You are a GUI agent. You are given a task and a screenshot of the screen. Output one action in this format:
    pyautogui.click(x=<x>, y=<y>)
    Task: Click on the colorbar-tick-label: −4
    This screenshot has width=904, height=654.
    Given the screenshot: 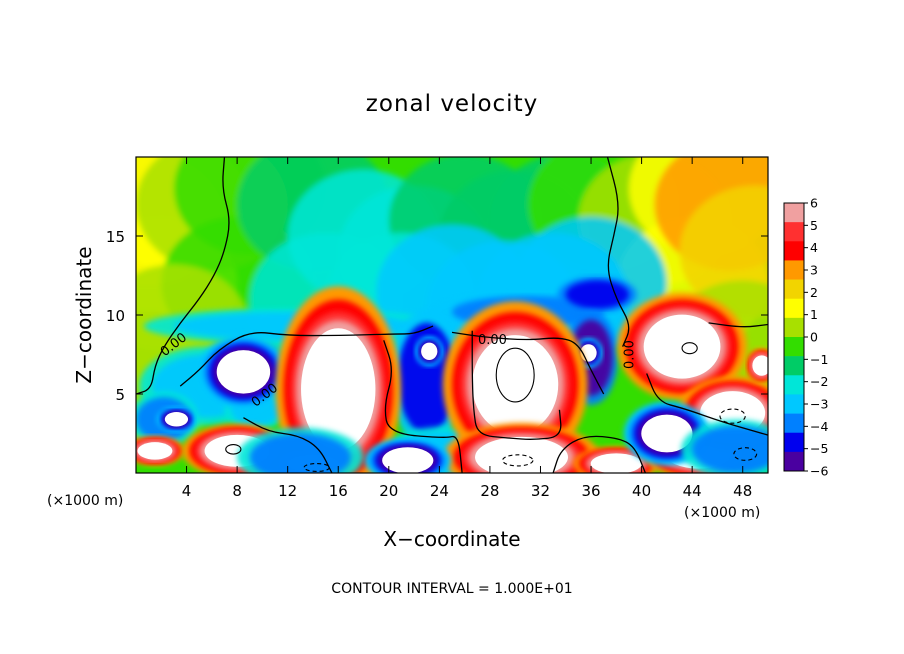 What is the action you would take?
    pyautogui.click(x=819, y=426)
    